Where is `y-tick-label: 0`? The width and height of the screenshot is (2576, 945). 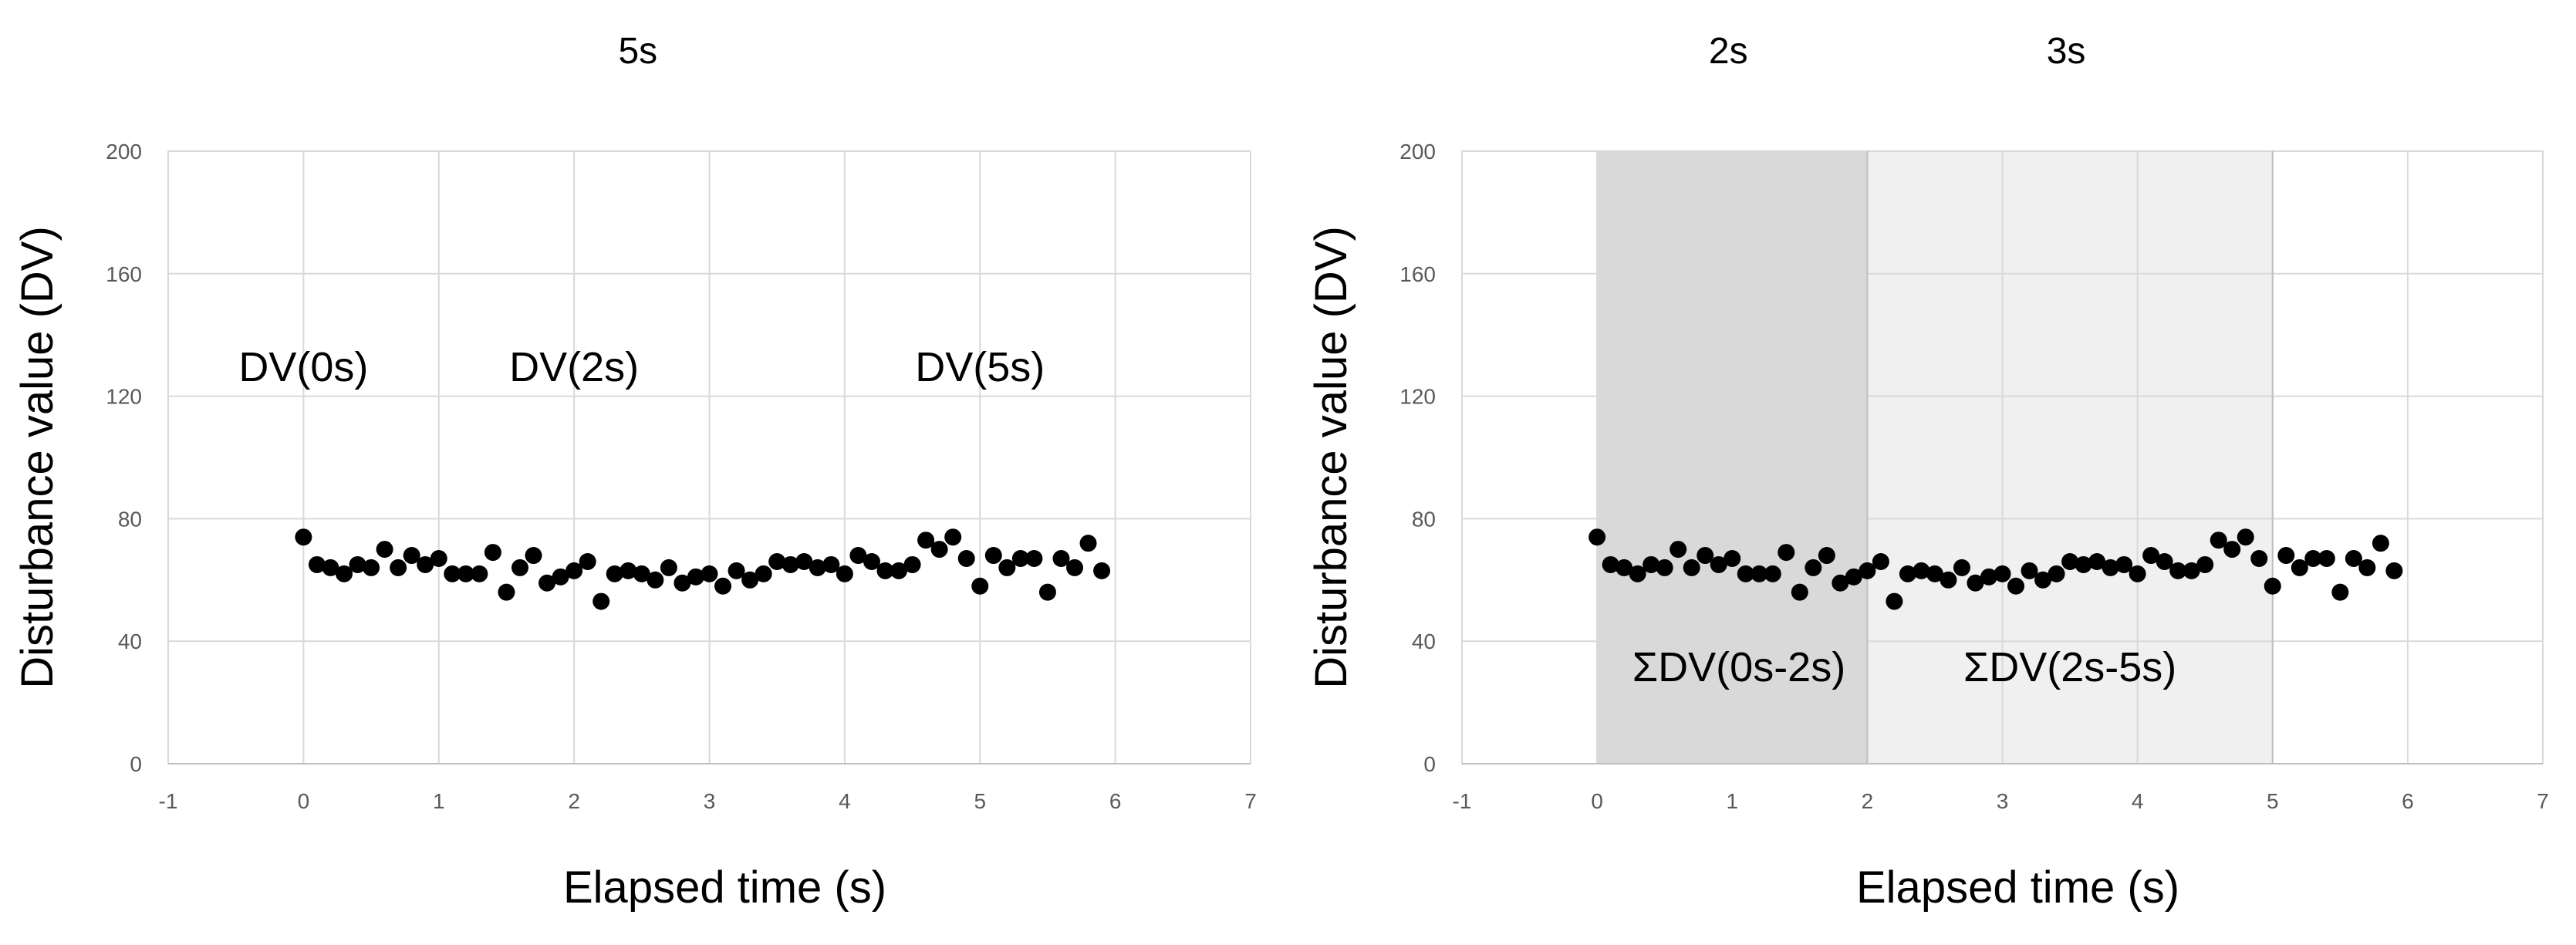
y-tick-label: 0 is located at coordinates (136, 764).